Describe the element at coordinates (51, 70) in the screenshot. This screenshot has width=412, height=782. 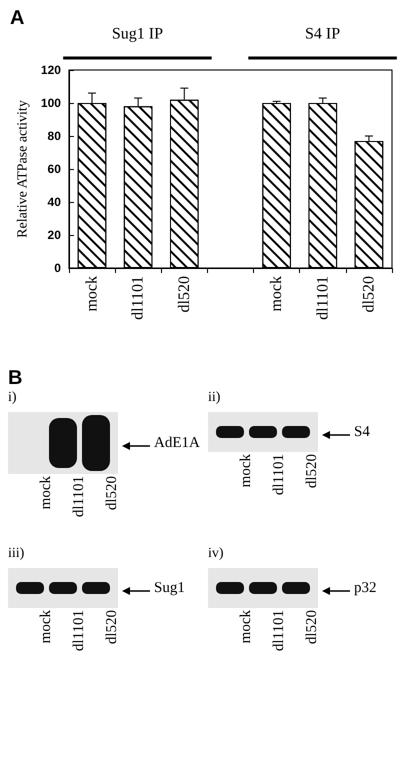
I see `y-tick-label: 120` at that location.